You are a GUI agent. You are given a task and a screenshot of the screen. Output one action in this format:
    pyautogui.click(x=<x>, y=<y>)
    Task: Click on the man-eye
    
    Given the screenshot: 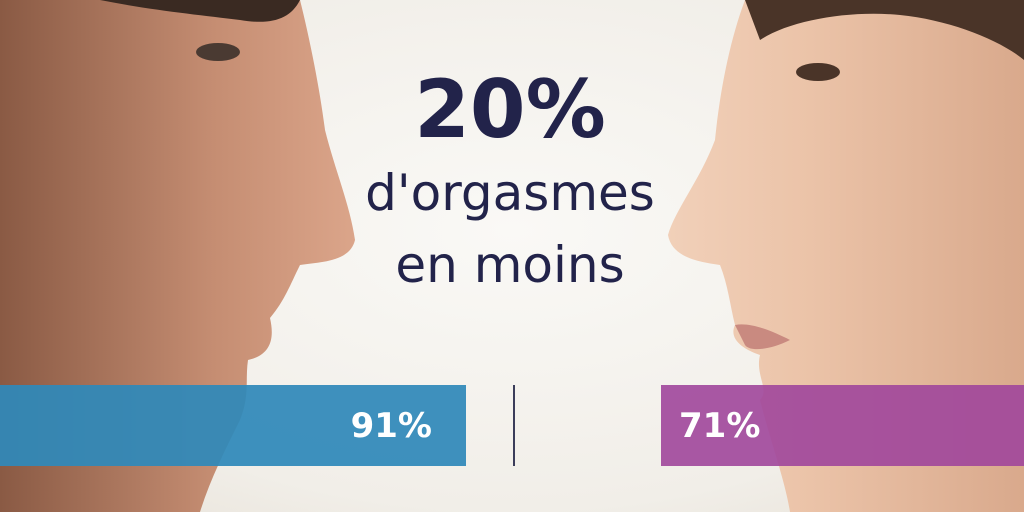 What is the action you would take?
    pyautogui.click(x=218, y=52)
    